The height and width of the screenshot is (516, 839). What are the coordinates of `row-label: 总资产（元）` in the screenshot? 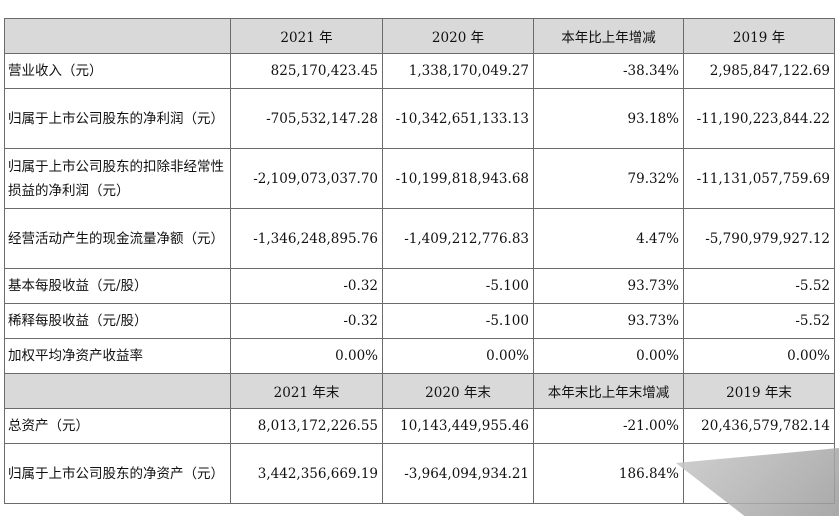 It's located at (117, 426).